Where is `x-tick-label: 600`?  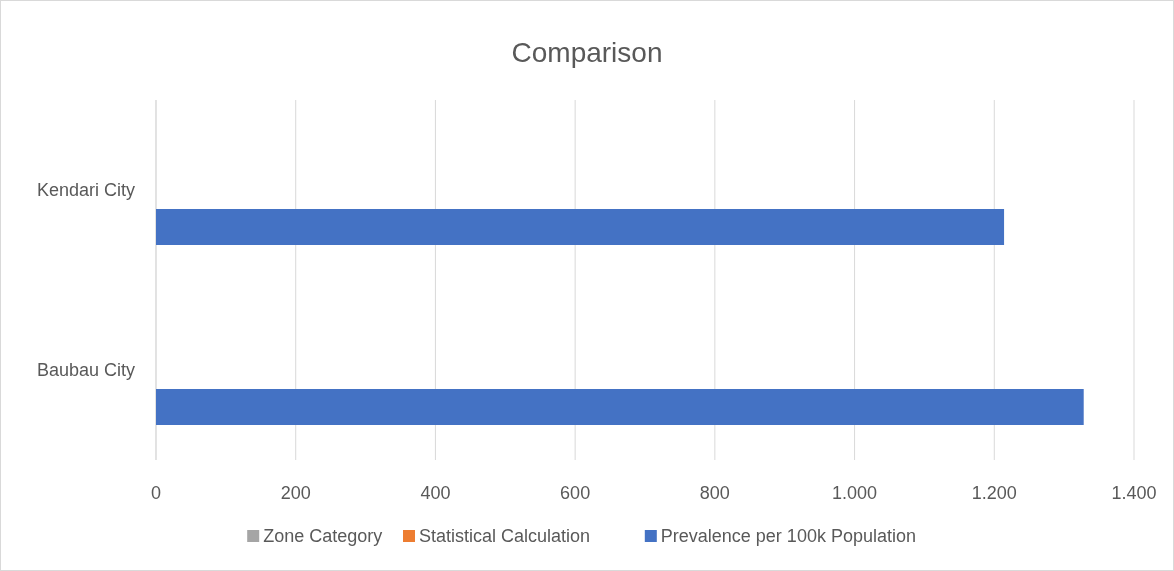
x-tick-label: 600 is located at coordinates (575, 493).